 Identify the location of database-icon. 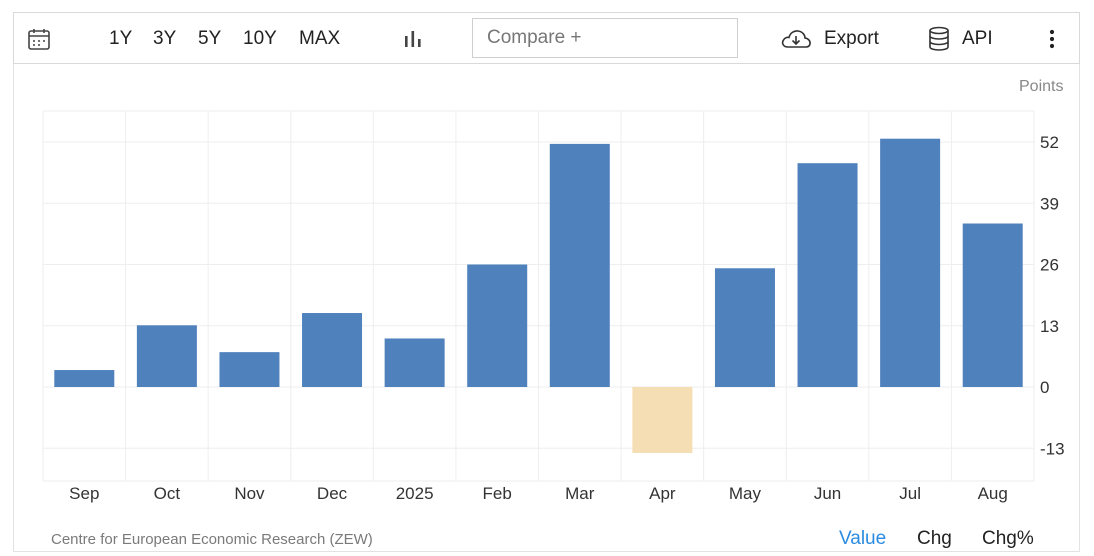
(939, 39).